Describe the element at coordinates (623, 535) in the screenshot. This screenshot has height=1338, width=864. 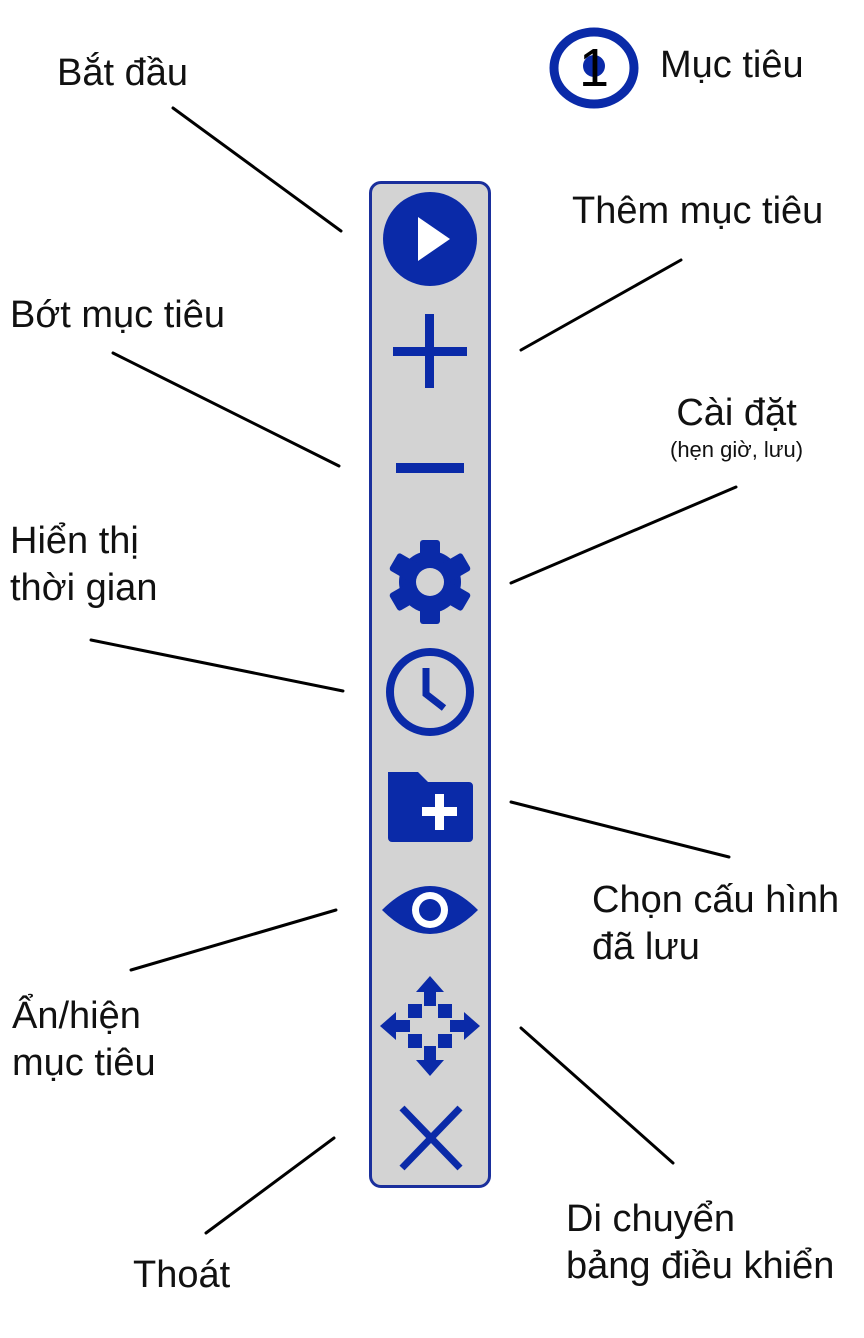
I see `leader-line-settings` at that location.